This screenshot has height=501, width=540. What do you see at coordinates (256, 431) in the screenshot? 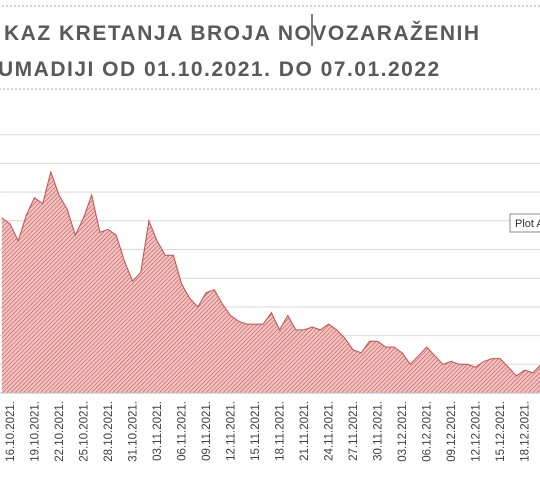
I see `x-tick-label: 15.11.2021.` at bounding box center [256, 431].